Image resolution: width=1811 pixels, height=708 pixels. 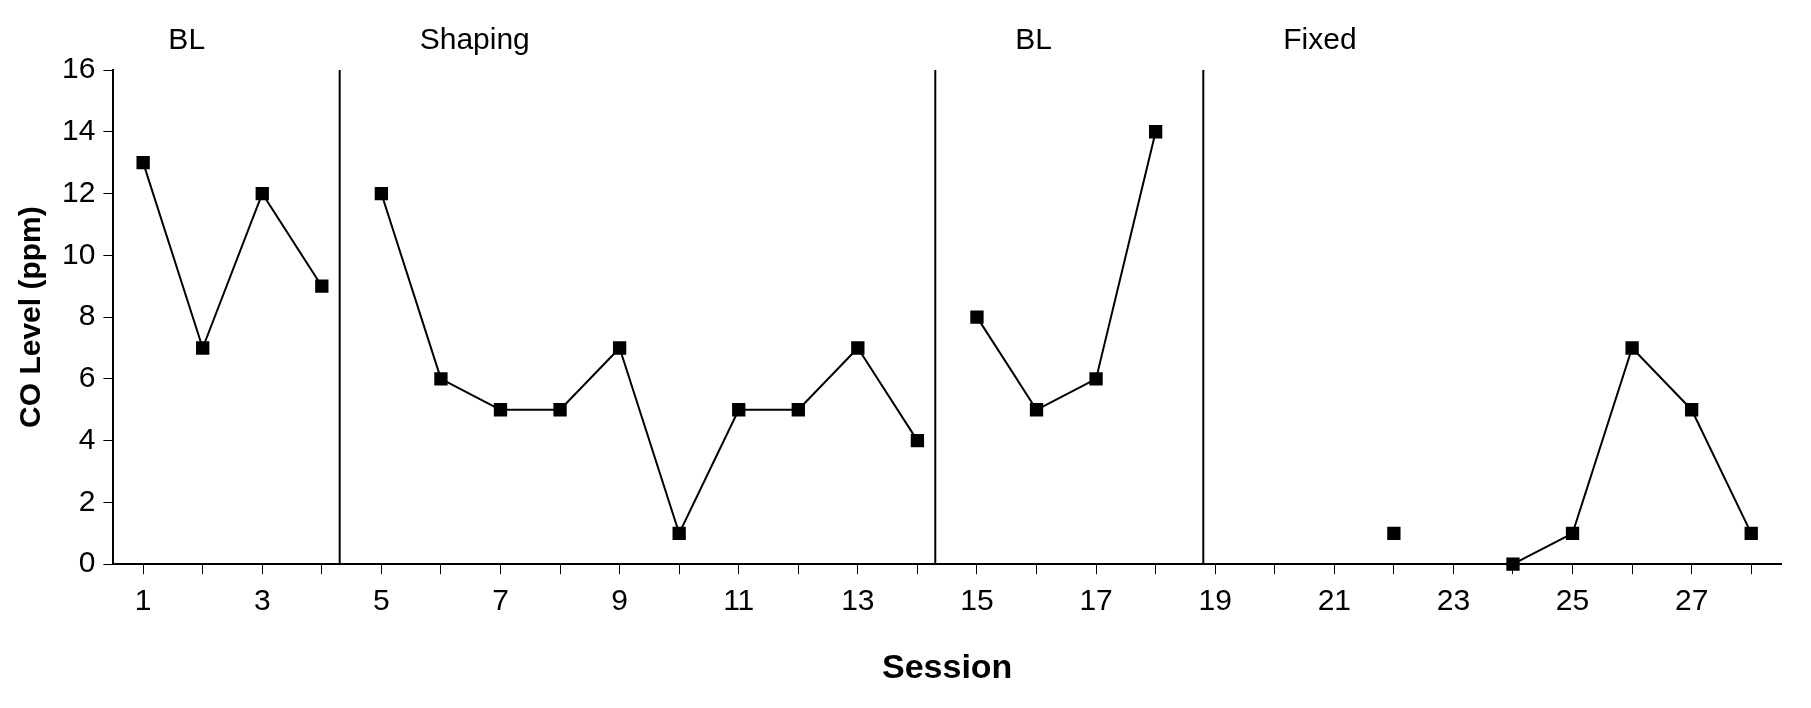 What do you see at coordinates (187, 39) in the screenshot?
I see `text: BL` at bounding box center [187, 39].